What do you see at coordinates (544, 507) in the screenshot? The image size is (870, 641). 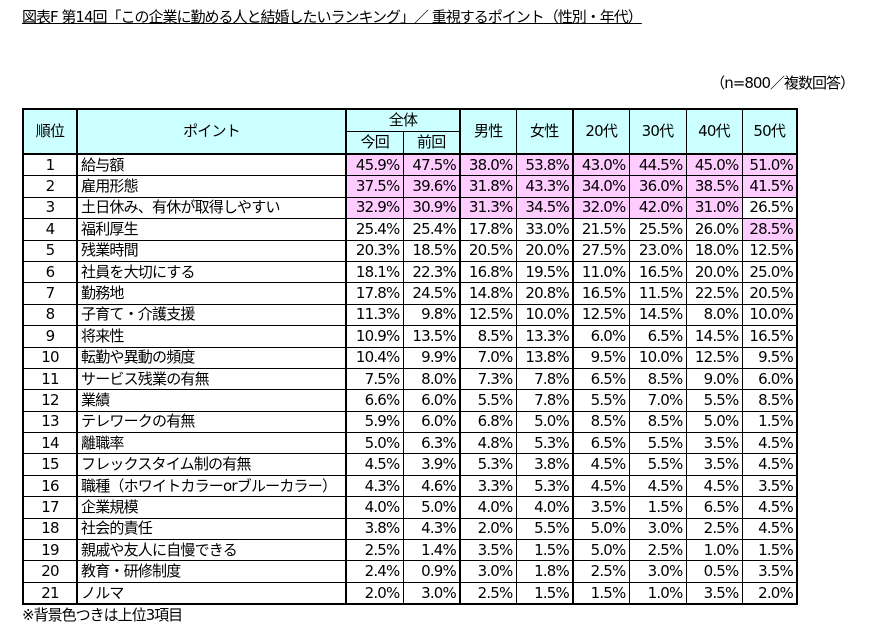 I see `value-cell-female: 4.0%` at bounding box center [544, 507].